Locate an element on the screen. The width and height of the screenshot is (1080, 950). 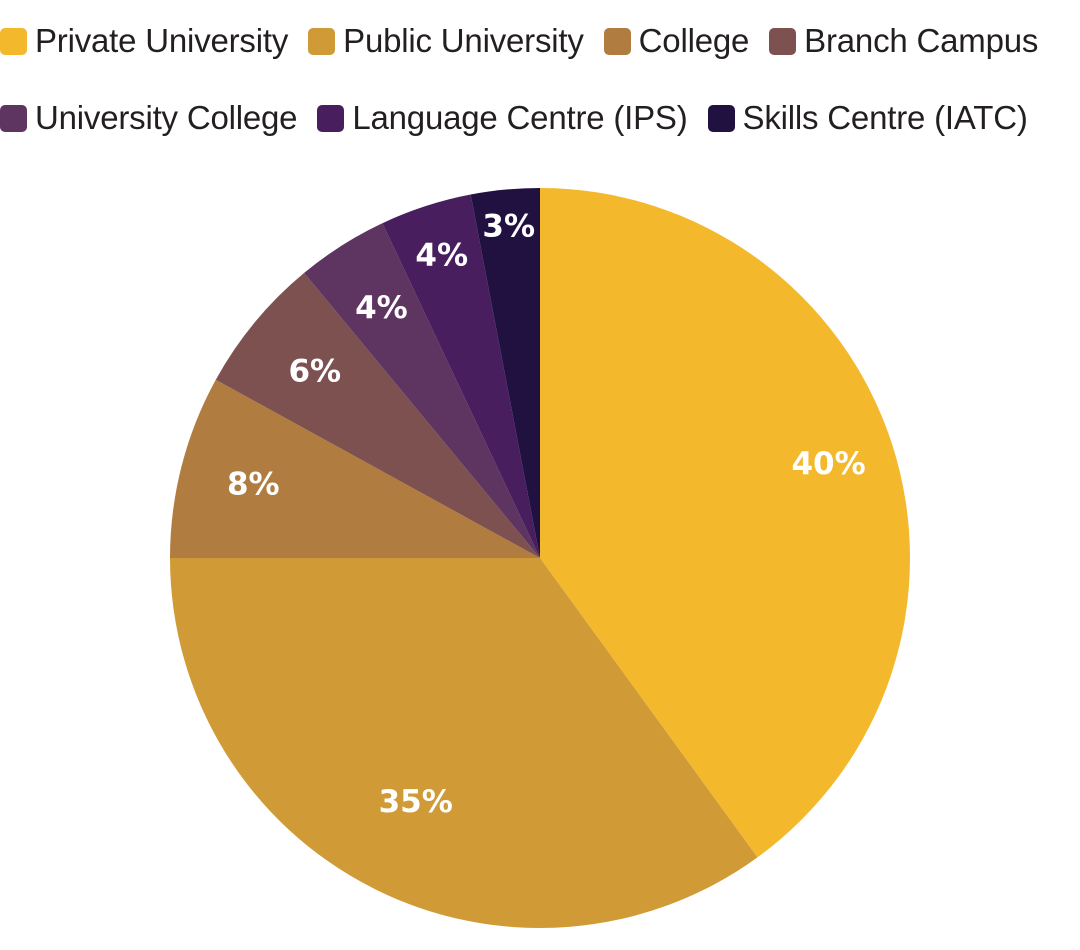
pie-slice-branch-campus is located at coordinates (377, 415).